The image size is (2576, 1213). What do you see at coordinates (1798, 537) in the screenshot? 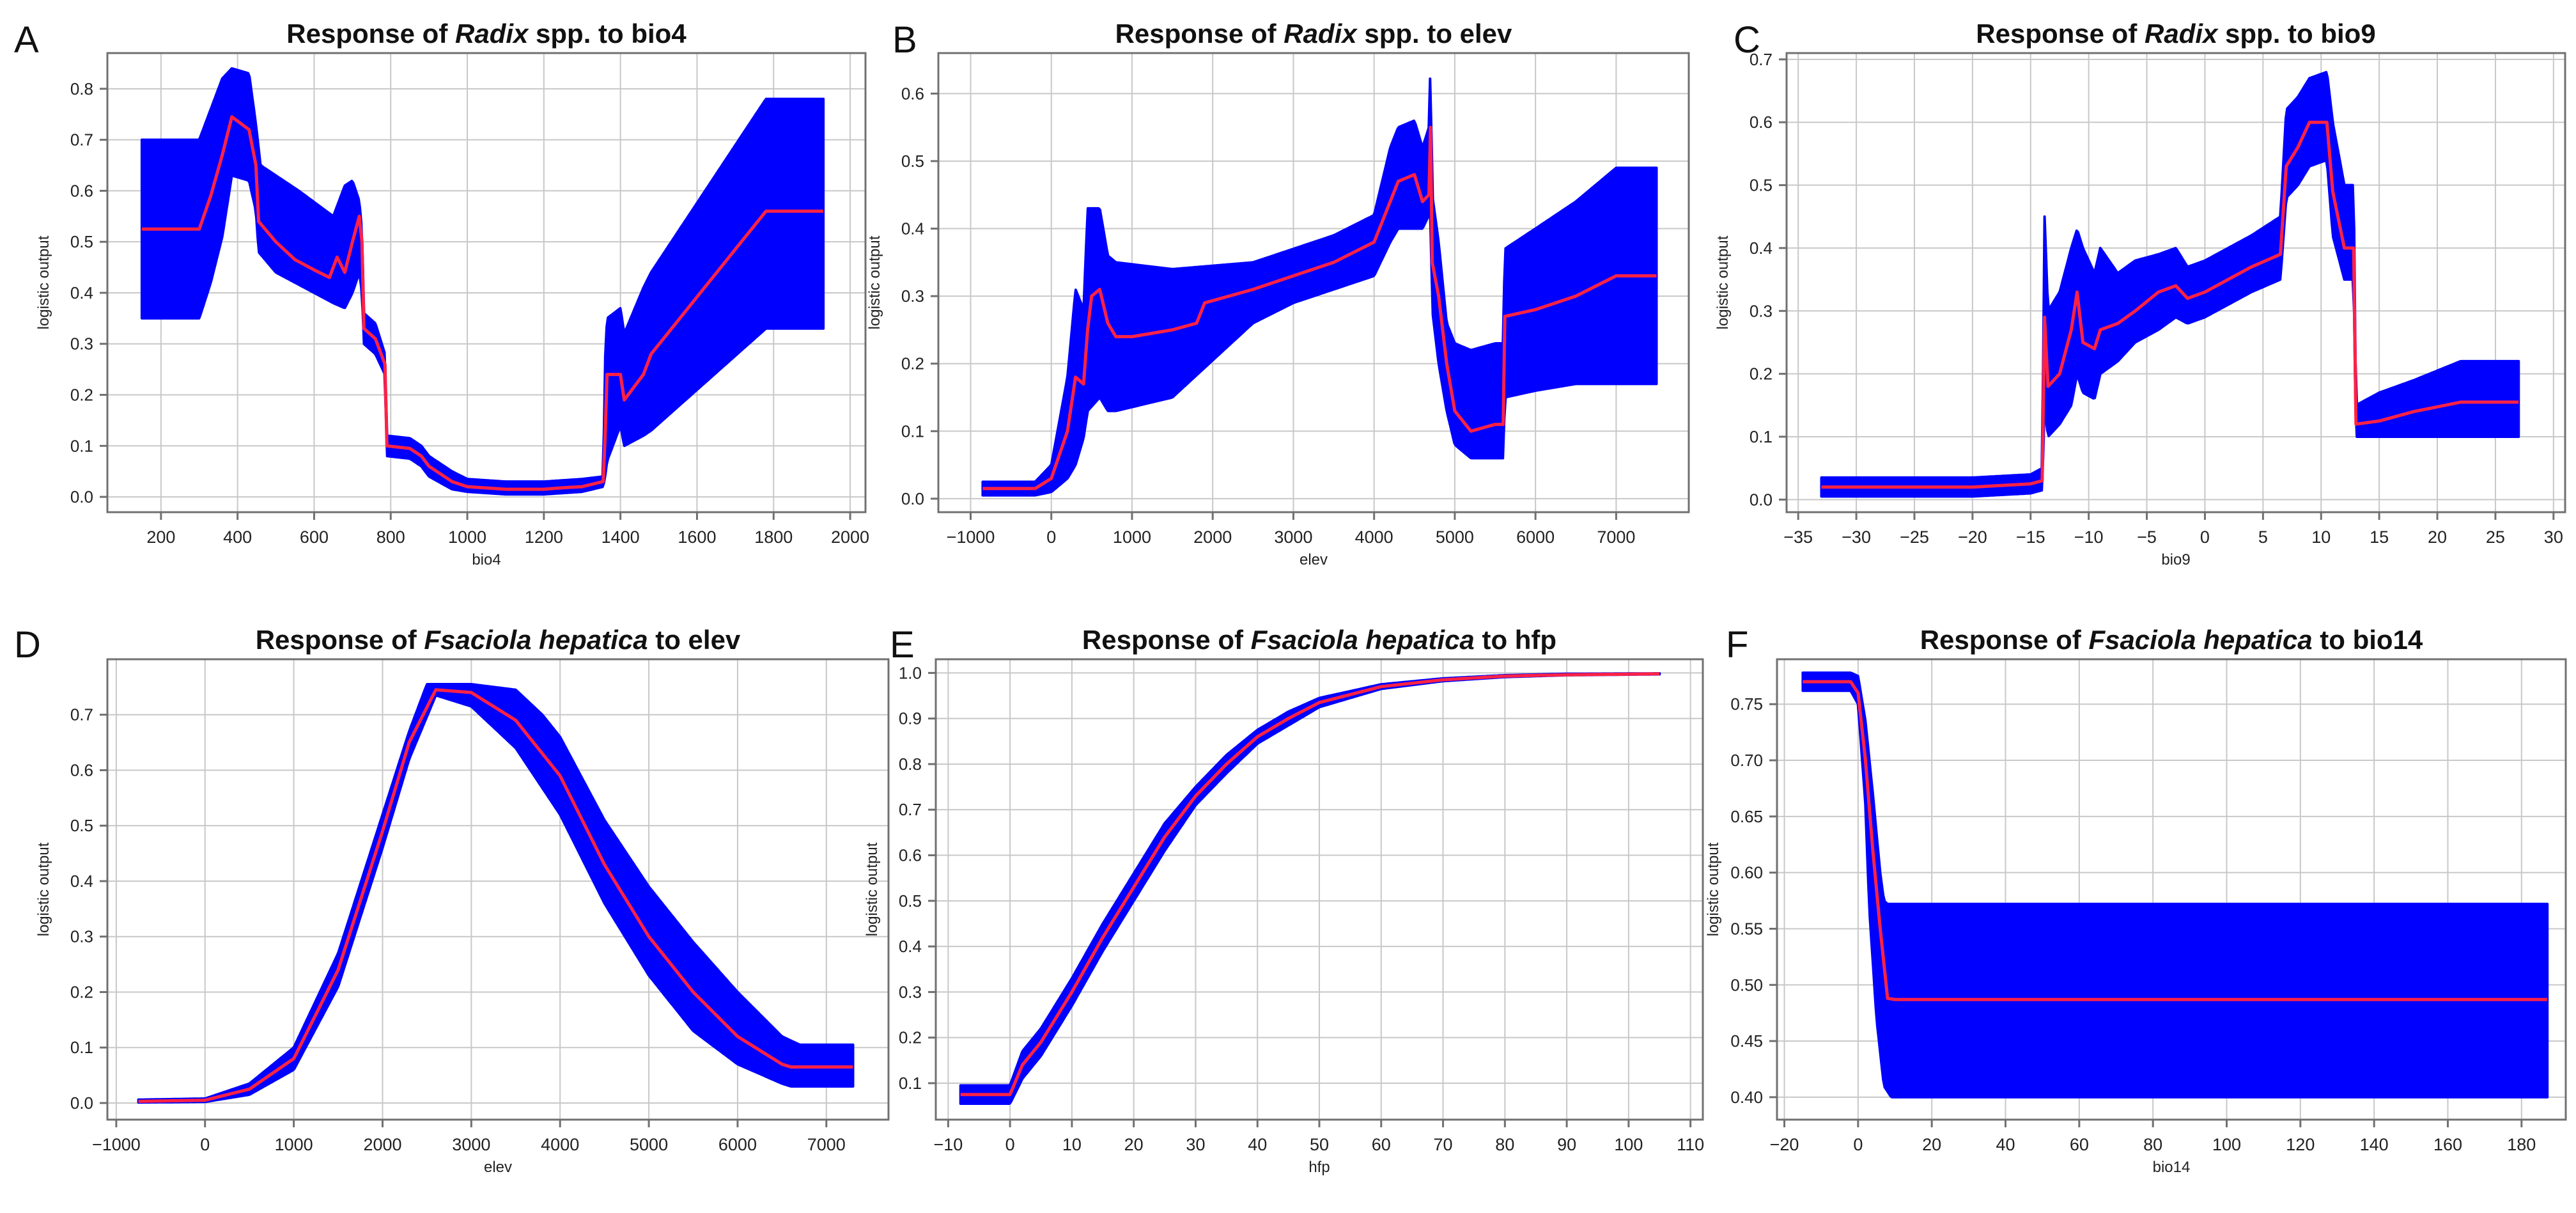
I see `x-tick-label: −35` at bounding box center [1798, 537].